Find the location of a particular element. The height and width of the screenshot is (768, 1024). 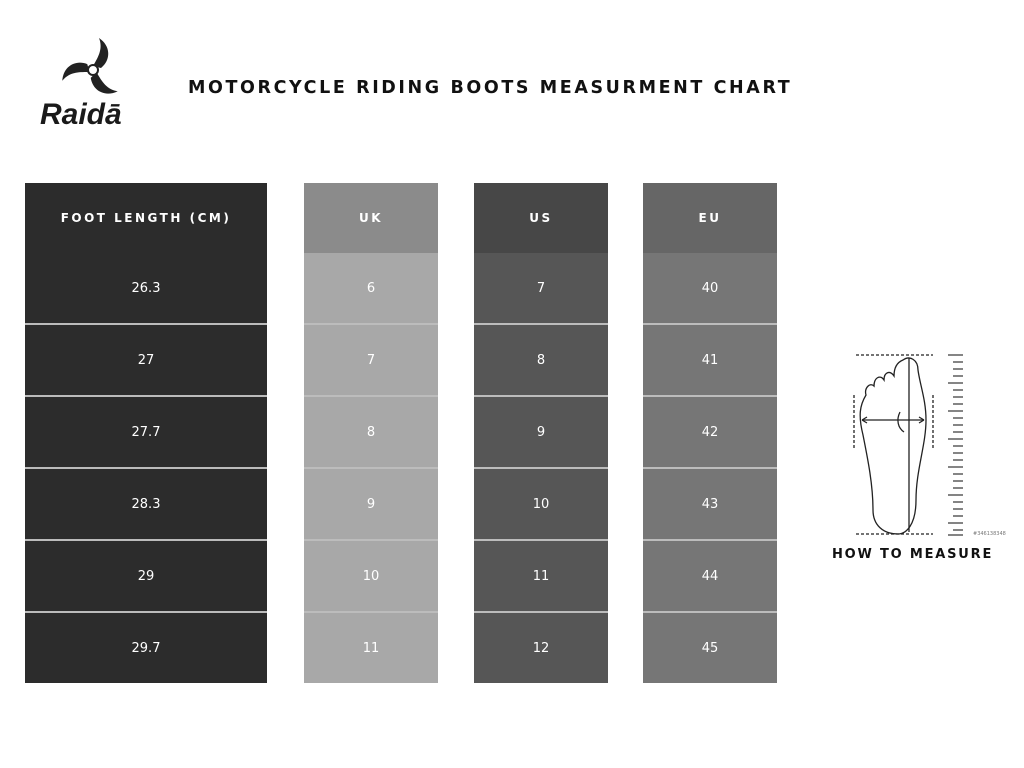

column-header: US is located at coordinates (541, 218).